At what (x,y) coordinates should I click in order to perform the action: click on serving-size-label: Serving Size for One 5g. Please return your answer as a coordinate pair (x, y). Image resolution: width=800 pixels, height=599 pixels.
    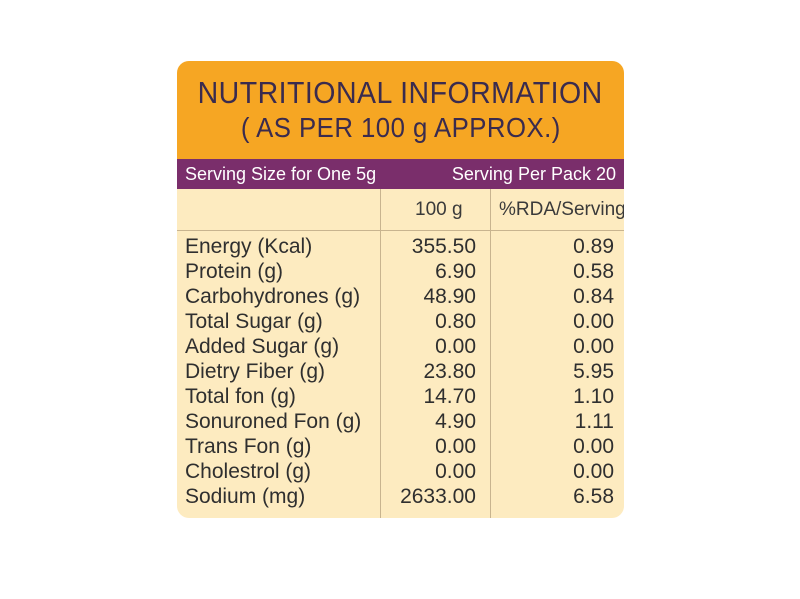
    Looking at the image, I should click on (281, 173).